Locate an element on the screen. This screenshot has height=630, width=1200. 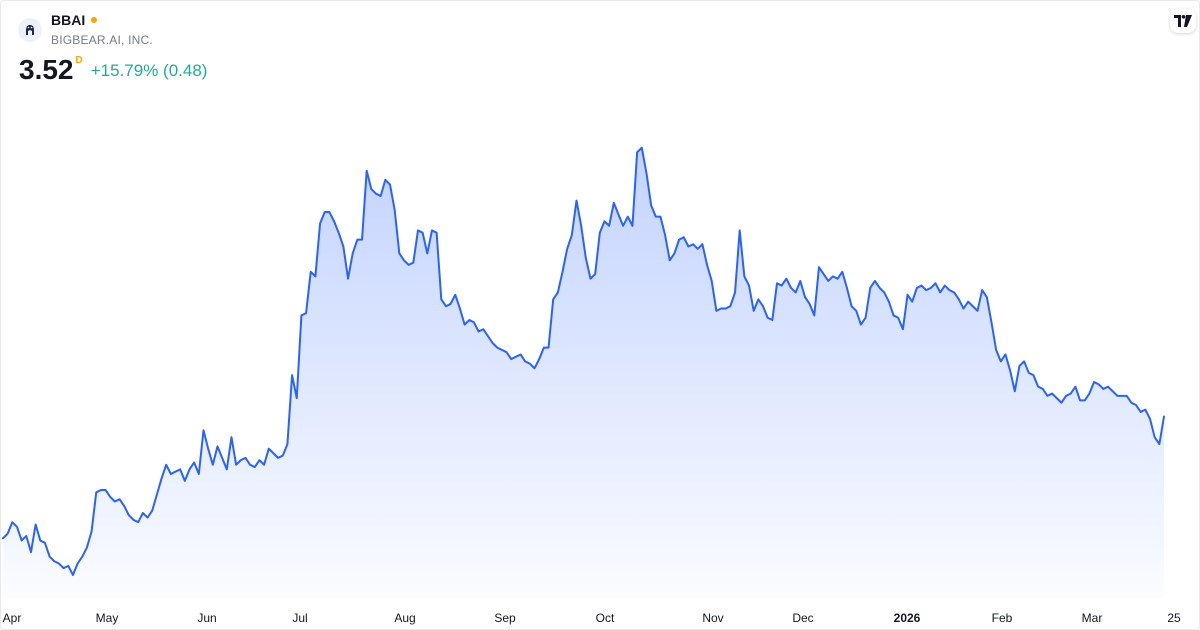
market-status-dot is located at coordinates (94, 20).